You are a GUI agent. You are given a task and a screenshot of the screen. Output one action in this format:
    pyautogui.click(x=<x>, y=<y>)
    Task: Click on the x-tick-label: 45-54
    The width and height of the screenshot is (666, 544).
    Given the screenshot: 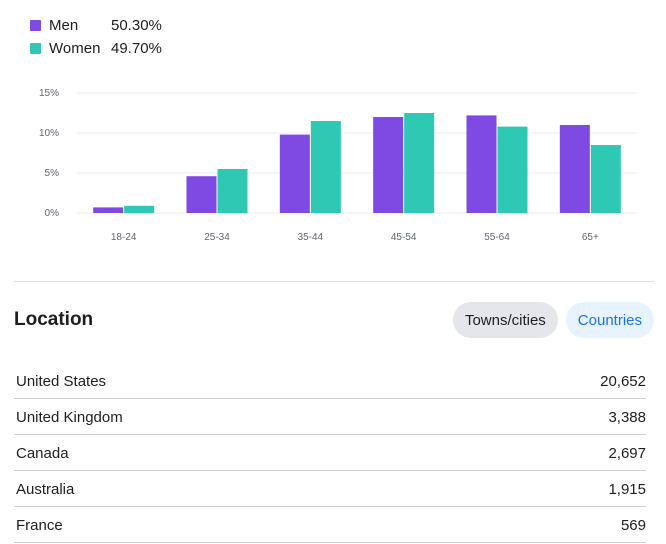 What is the action you would take?
    pyautogui.click(x=404, y=237)
    